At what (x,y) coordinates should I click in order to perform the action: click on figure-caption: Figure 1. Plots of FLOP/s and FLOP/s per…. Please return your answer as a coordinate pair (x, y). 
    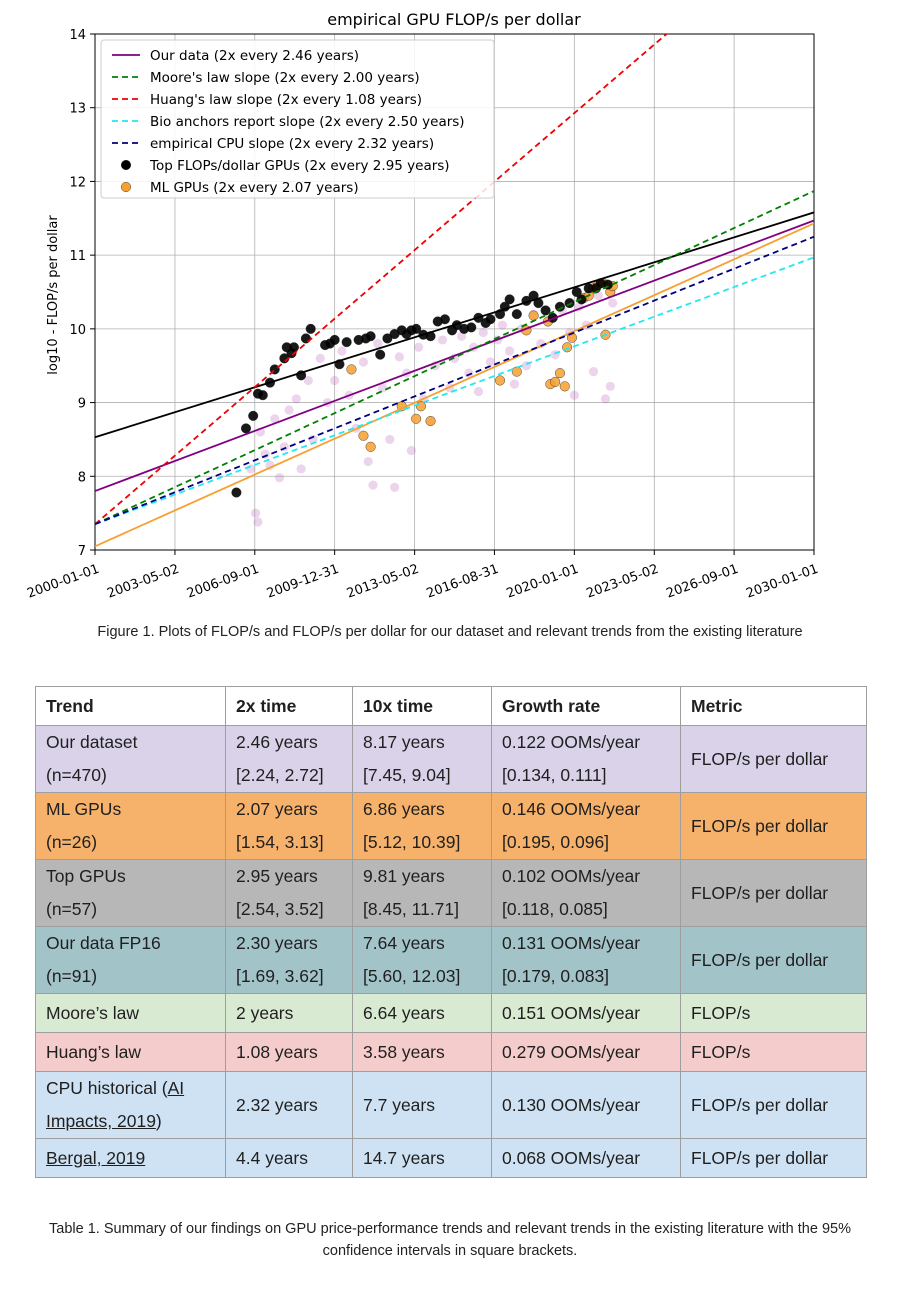
    Looking at the image, I should click on (450, 632).